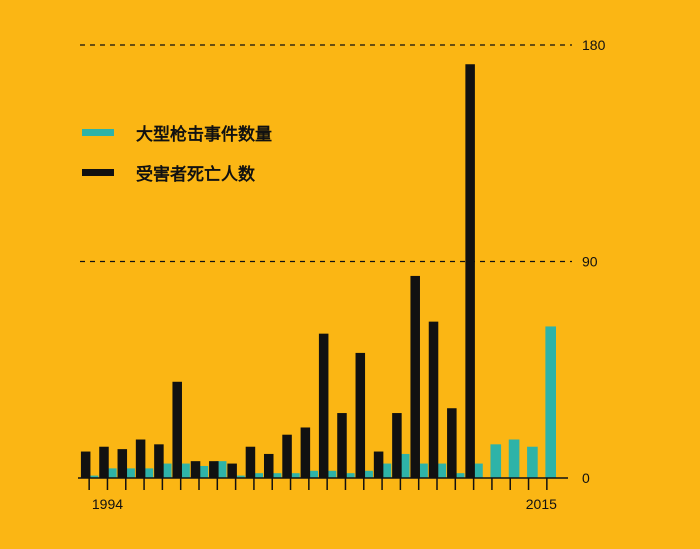 The image size is (700, 549). Describe the element at coordinates (590, 262) in the screenshot. I see `y-tick-label-90: 90` at that location.